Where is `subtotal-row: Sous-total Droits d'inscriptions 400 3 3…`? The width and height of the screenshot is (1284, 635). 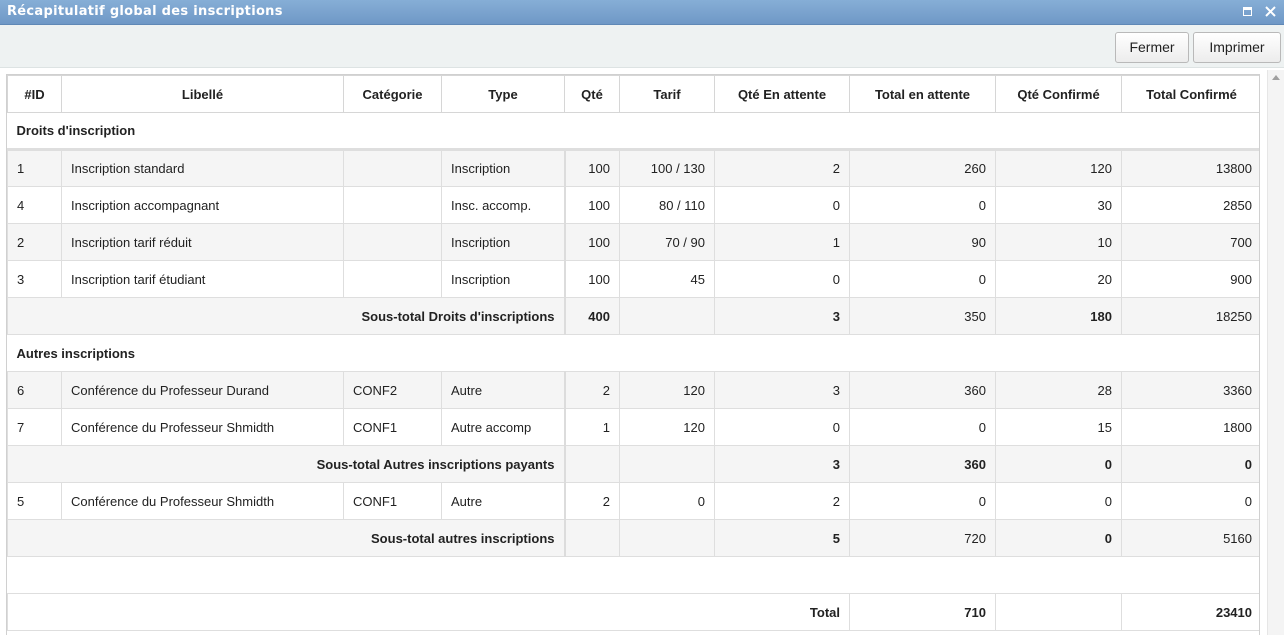
subtotal-row: Sous-total Droits d'inscriptions 400 3 3… is located at coordinates (633, 316).